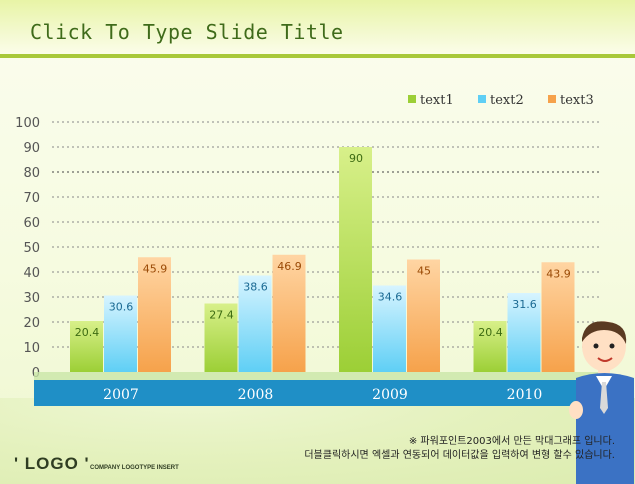  What do you see at coordinates (134, 468) in the screenshot?
I see `logo-subtitle: COMPANY LOGOTYPE INSERT` at bounding box center [134, 468].